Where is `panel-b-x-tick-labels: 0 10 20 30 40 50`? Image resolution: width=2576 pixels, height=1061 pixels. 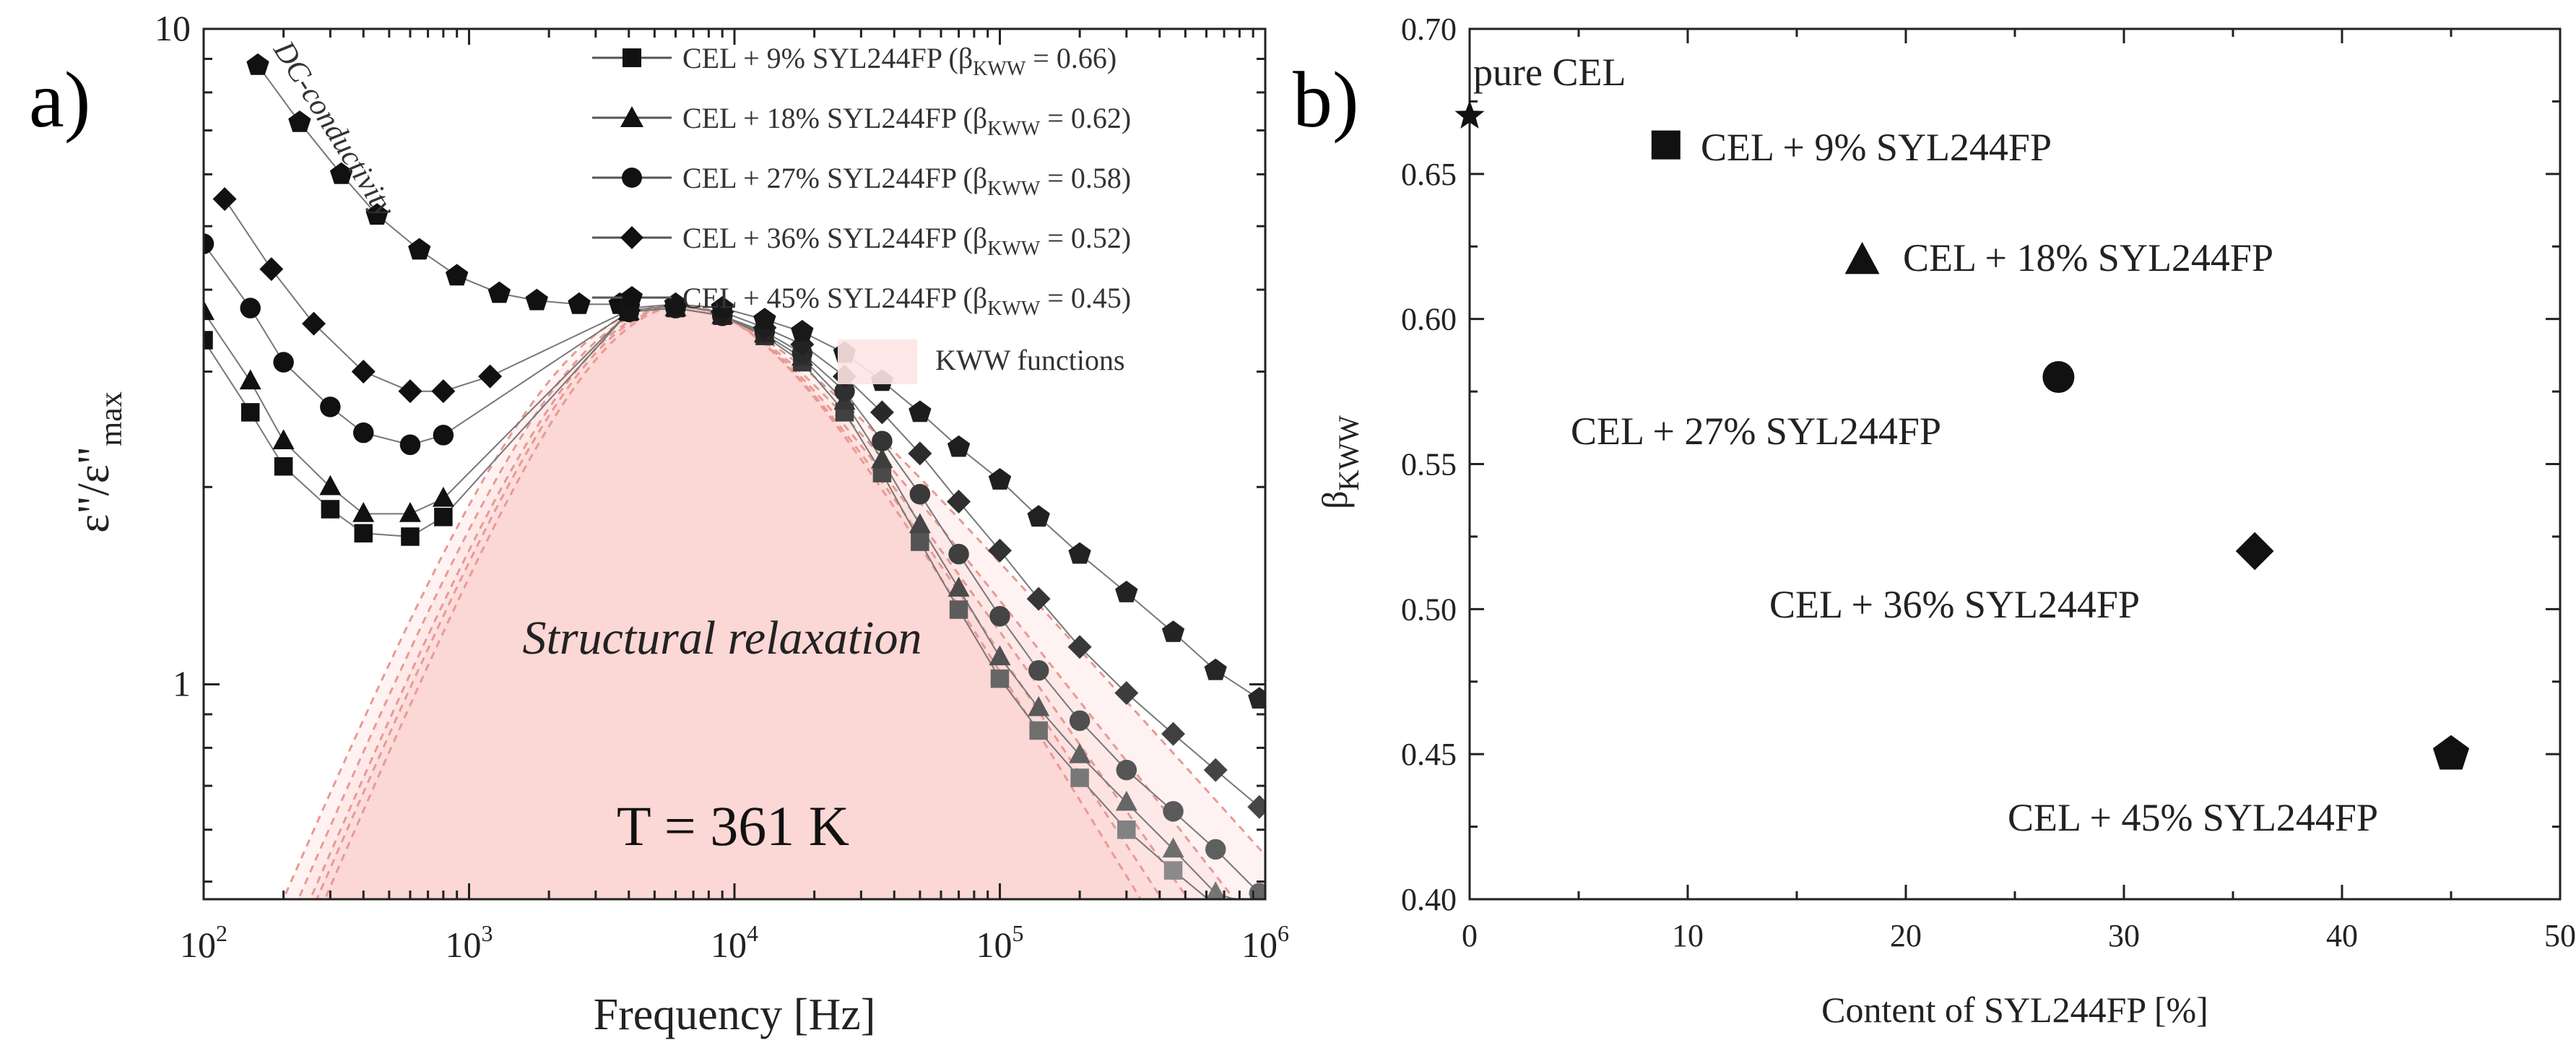 panel-b-x-tick-labels: 0 10 20 30 40 50 is located at coordinates (2019, 935).